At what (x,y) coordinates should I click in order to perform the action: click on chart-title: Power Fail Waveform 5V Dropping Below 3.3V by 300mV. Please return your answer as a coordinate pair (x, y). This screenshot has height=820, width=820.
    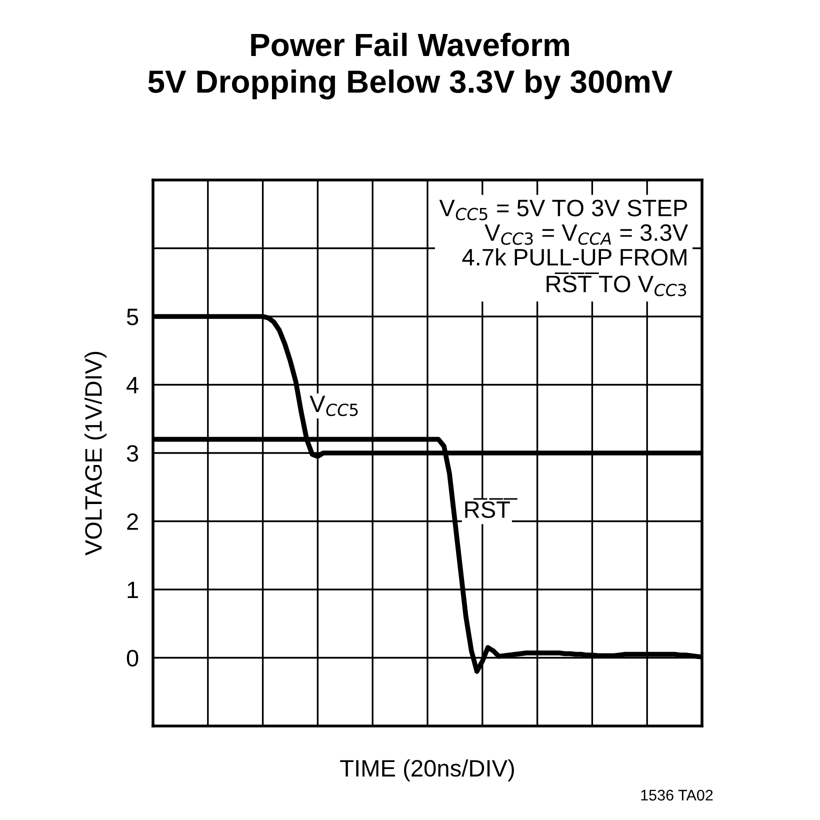
    Looking at the image, I should click on (410, 66).